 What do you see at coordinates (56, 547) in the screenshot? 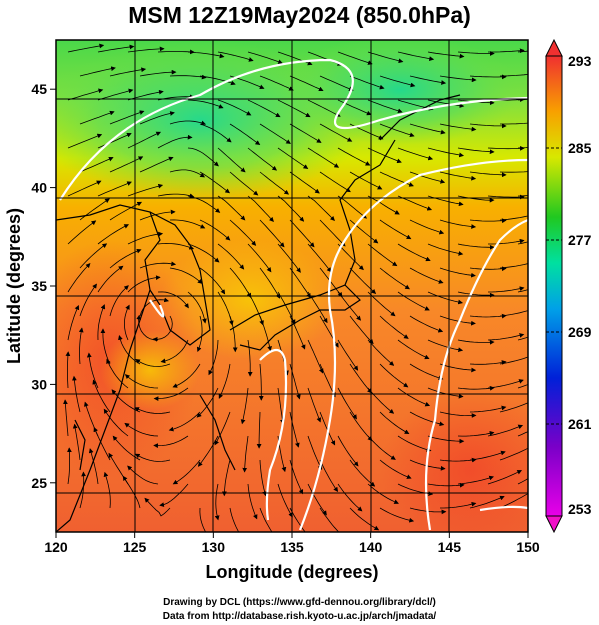
I see `x-tick-label: 120` at bounding box center [56, 547].